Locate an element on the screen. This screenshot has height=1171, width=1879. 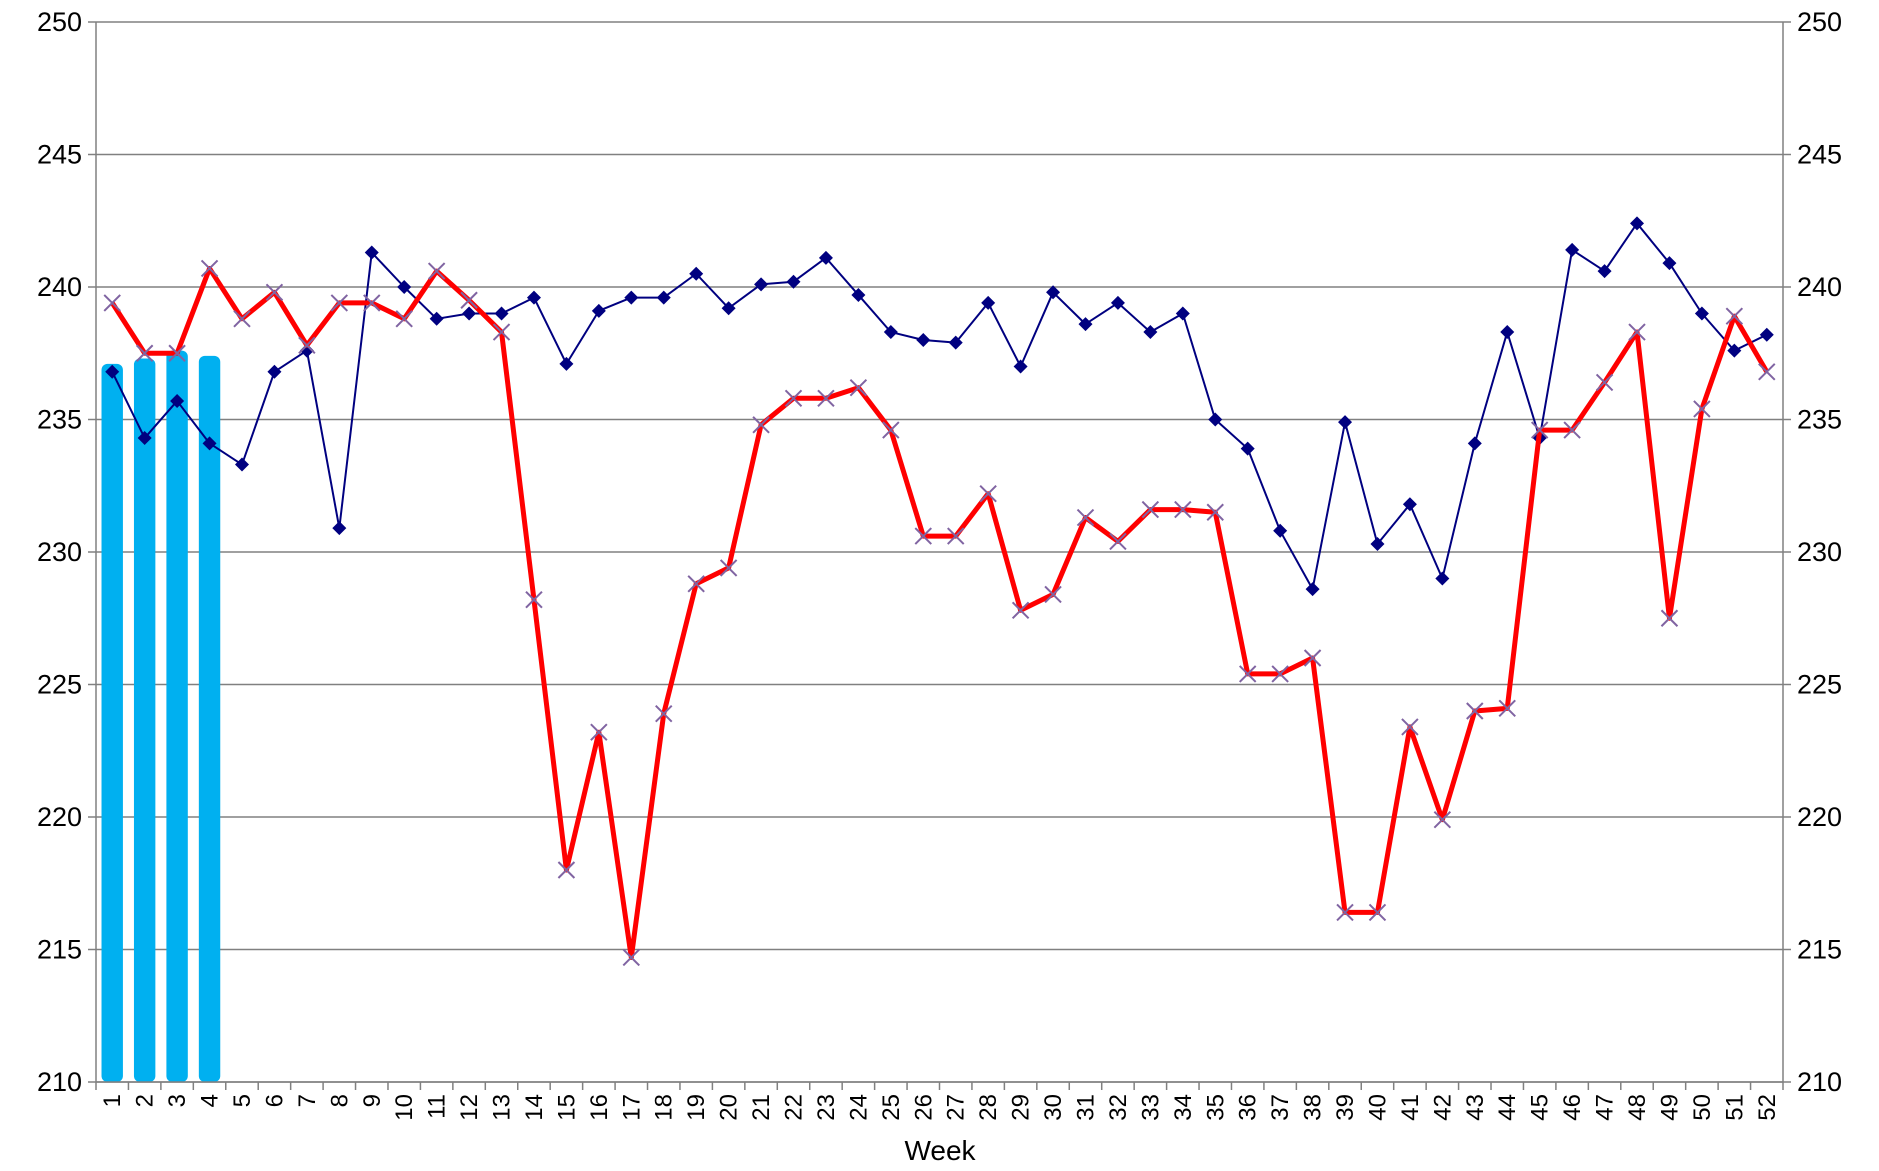
x-tick-label: 19 is located at coordinates (696, 1107).